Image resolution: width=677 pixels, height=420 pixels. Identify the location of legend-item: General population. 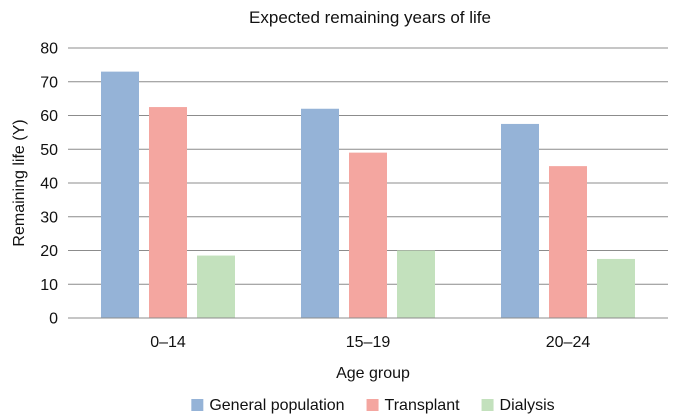
(268, 405).